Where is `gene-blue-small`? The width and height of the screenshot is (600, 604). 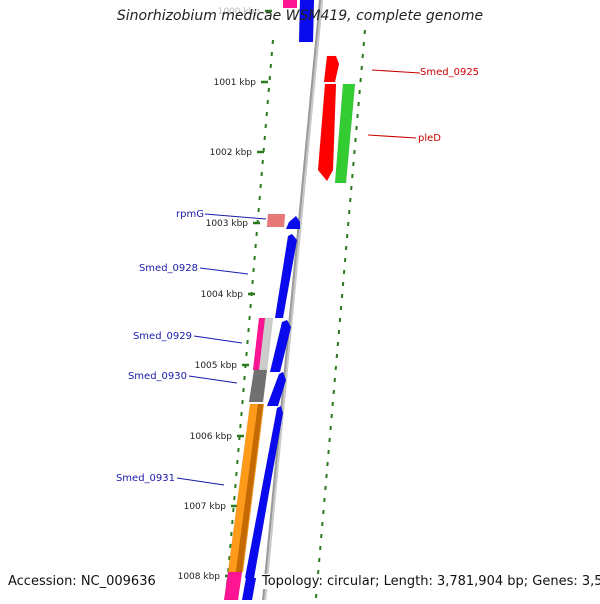
gene-blue-small is located at coordinates (293, 222).